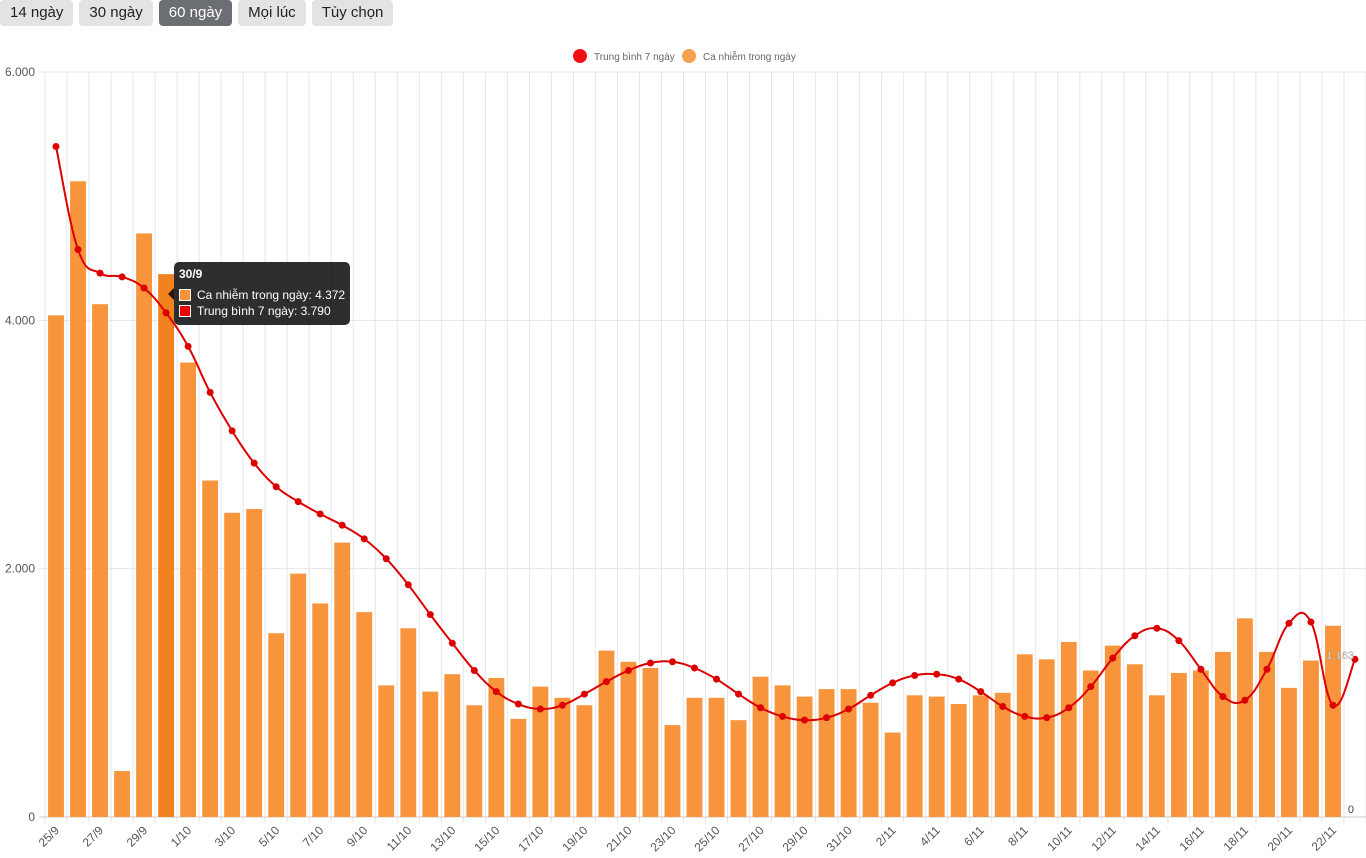 This screenshot has height=858, width=1366. What do you see at coordinates (20, 320) in the screenshot?
I see `y-tick-label: 4.000` at bounding box center [20, 320].